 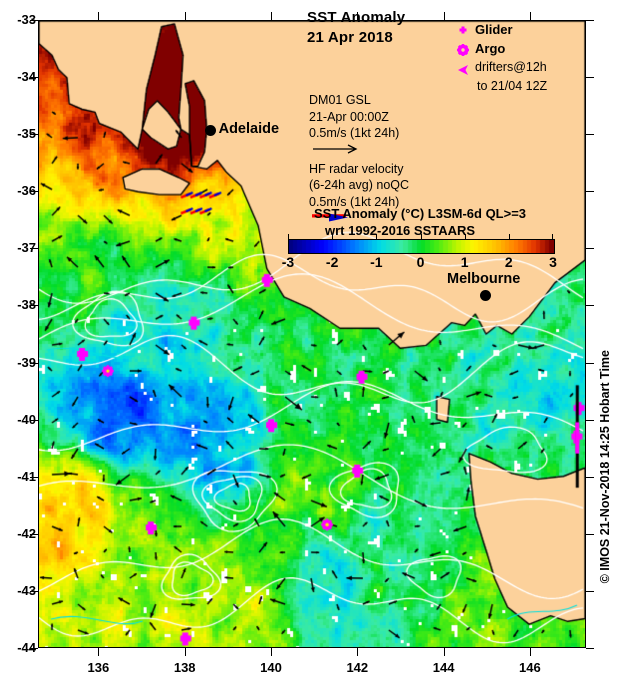 I want to click on radar-line-1: HF radar velocity, so click(x=356, y=168).